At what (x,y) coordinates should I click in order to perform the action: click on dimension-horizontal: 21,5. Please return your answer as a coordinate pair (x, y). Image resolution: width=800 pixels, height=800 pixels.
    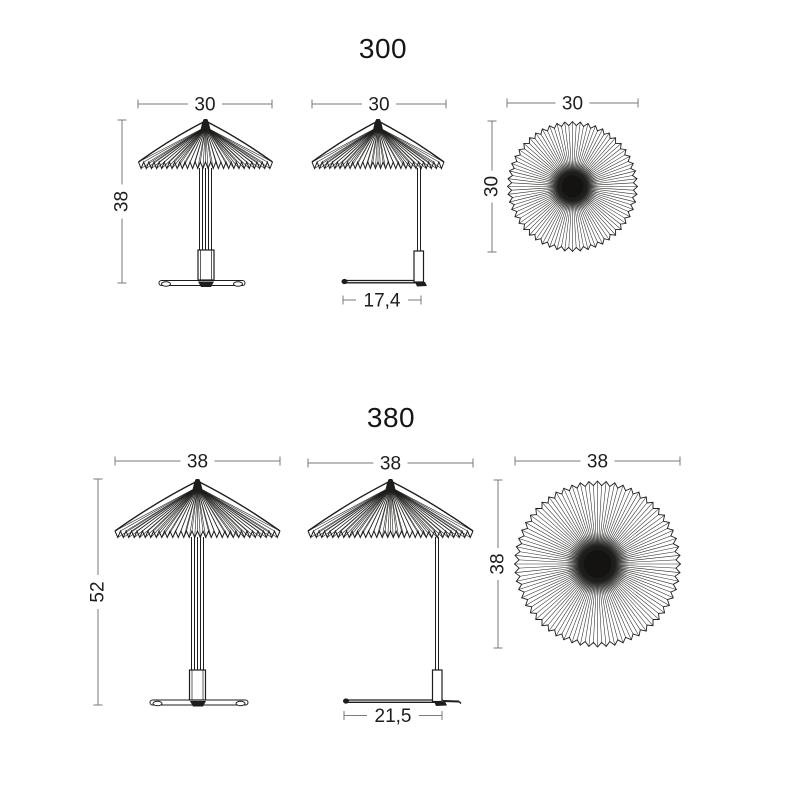
    Looking at the image, I should click on (393, 716).